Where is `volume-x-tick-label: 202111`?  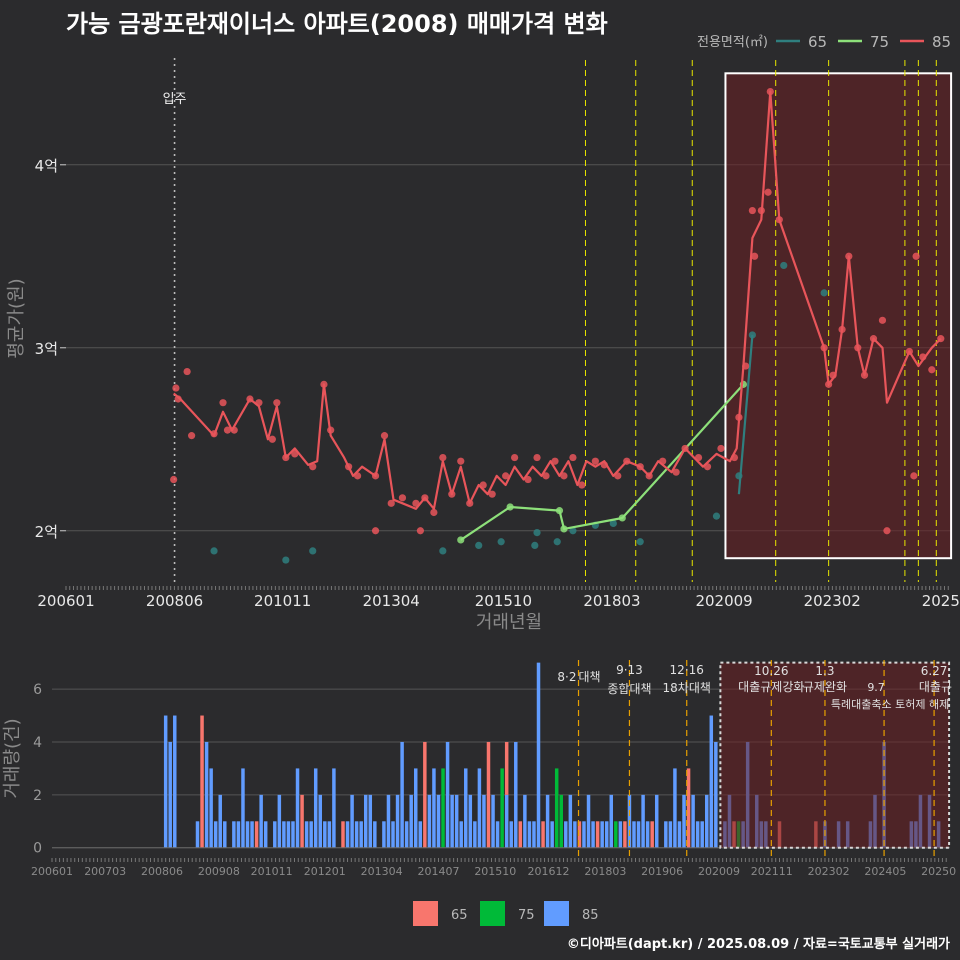
volume-x-tick-label: 202111 is located at coordinates (772, 871).